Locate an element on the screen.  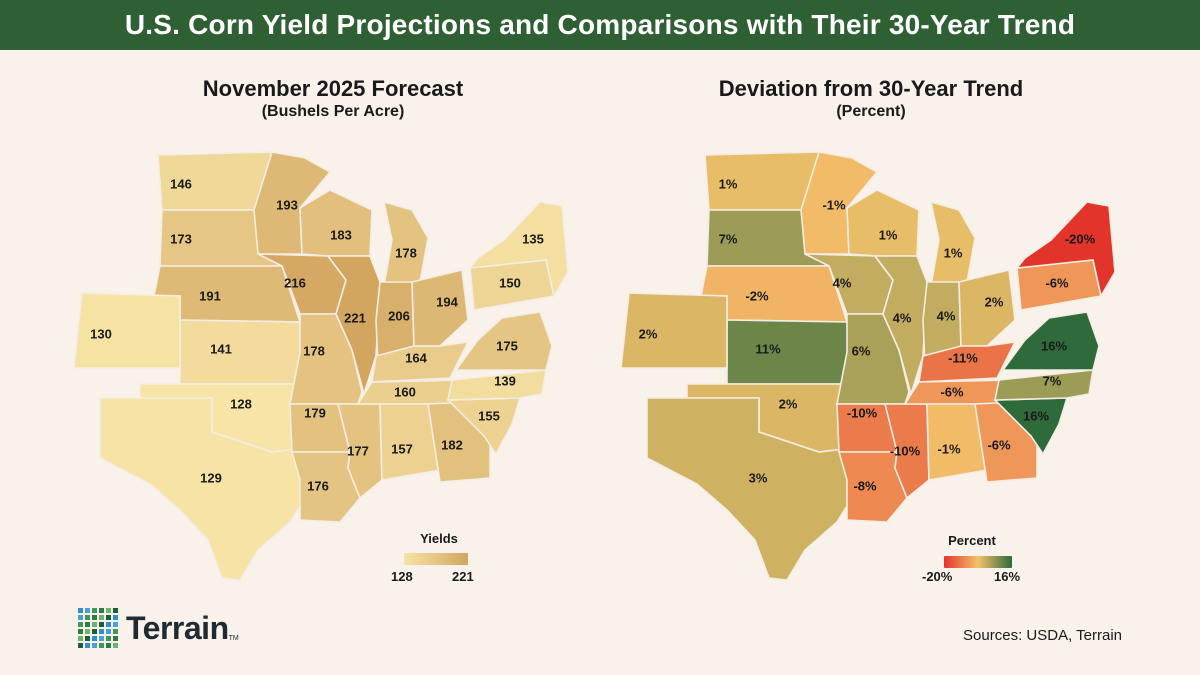
terrain-logo: Terrain TM is located at coordinates (158, 628).